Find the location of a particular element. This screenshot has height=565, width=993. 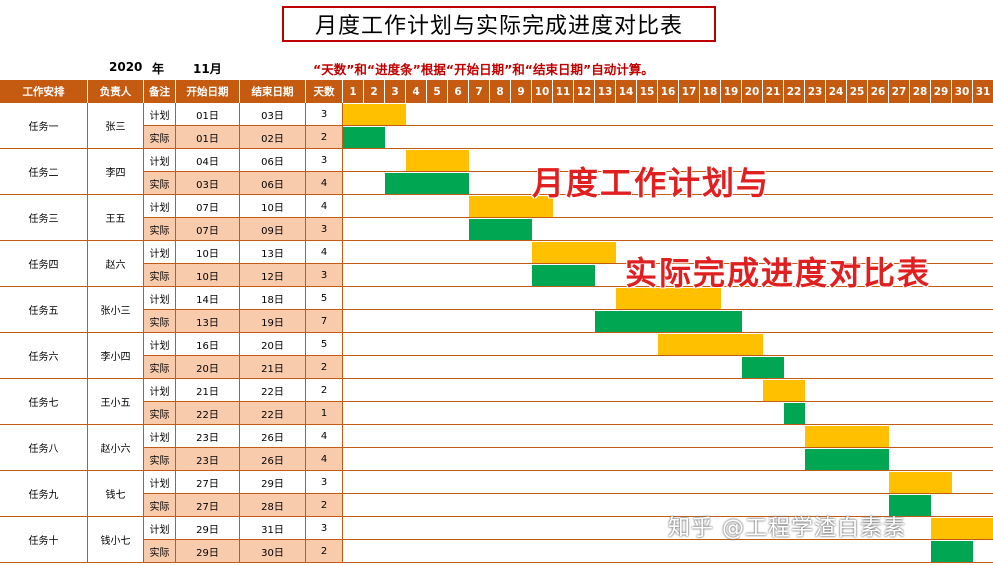

row-days: 5 is located at coordinates (324, 344).